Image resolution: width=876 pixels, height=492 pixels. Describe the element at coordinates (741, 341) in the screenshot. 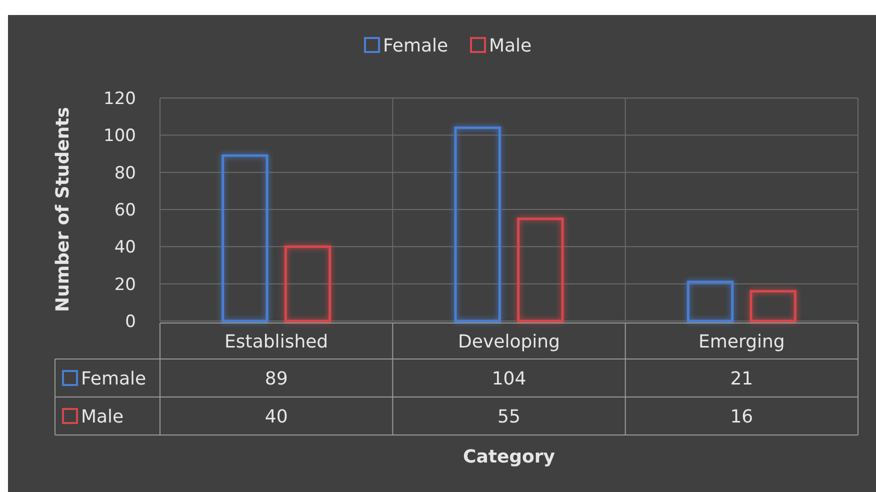

I see `x-tick-label: Emerging` at that location.